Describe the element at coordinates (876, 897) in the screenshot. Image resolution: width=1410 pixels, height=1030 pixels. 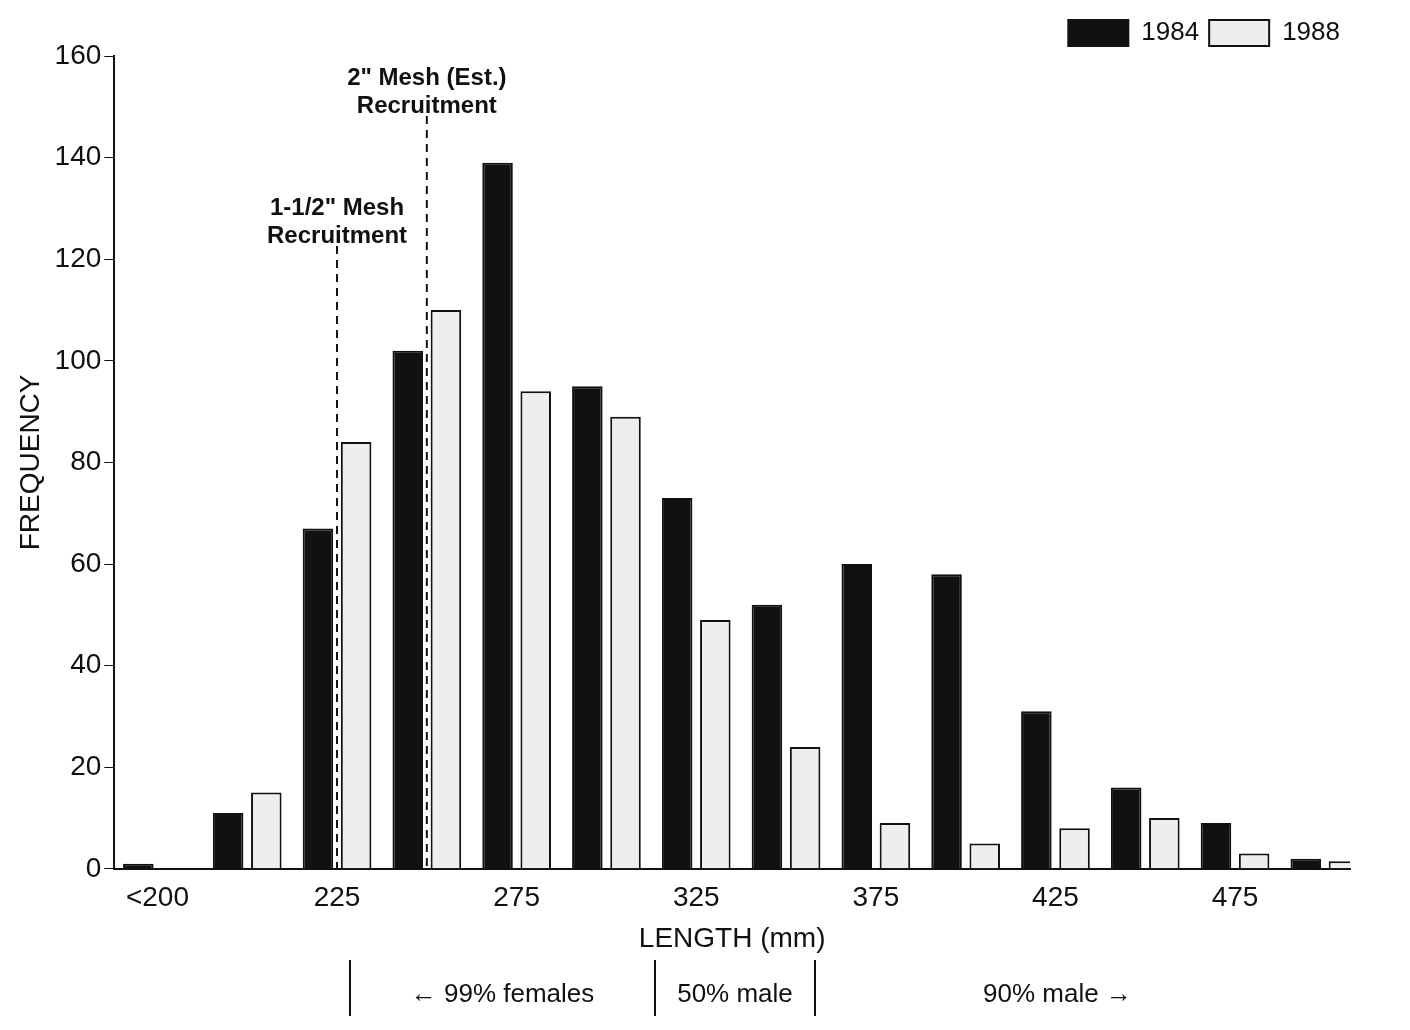
I see `x-tick-label: 375` at that location.